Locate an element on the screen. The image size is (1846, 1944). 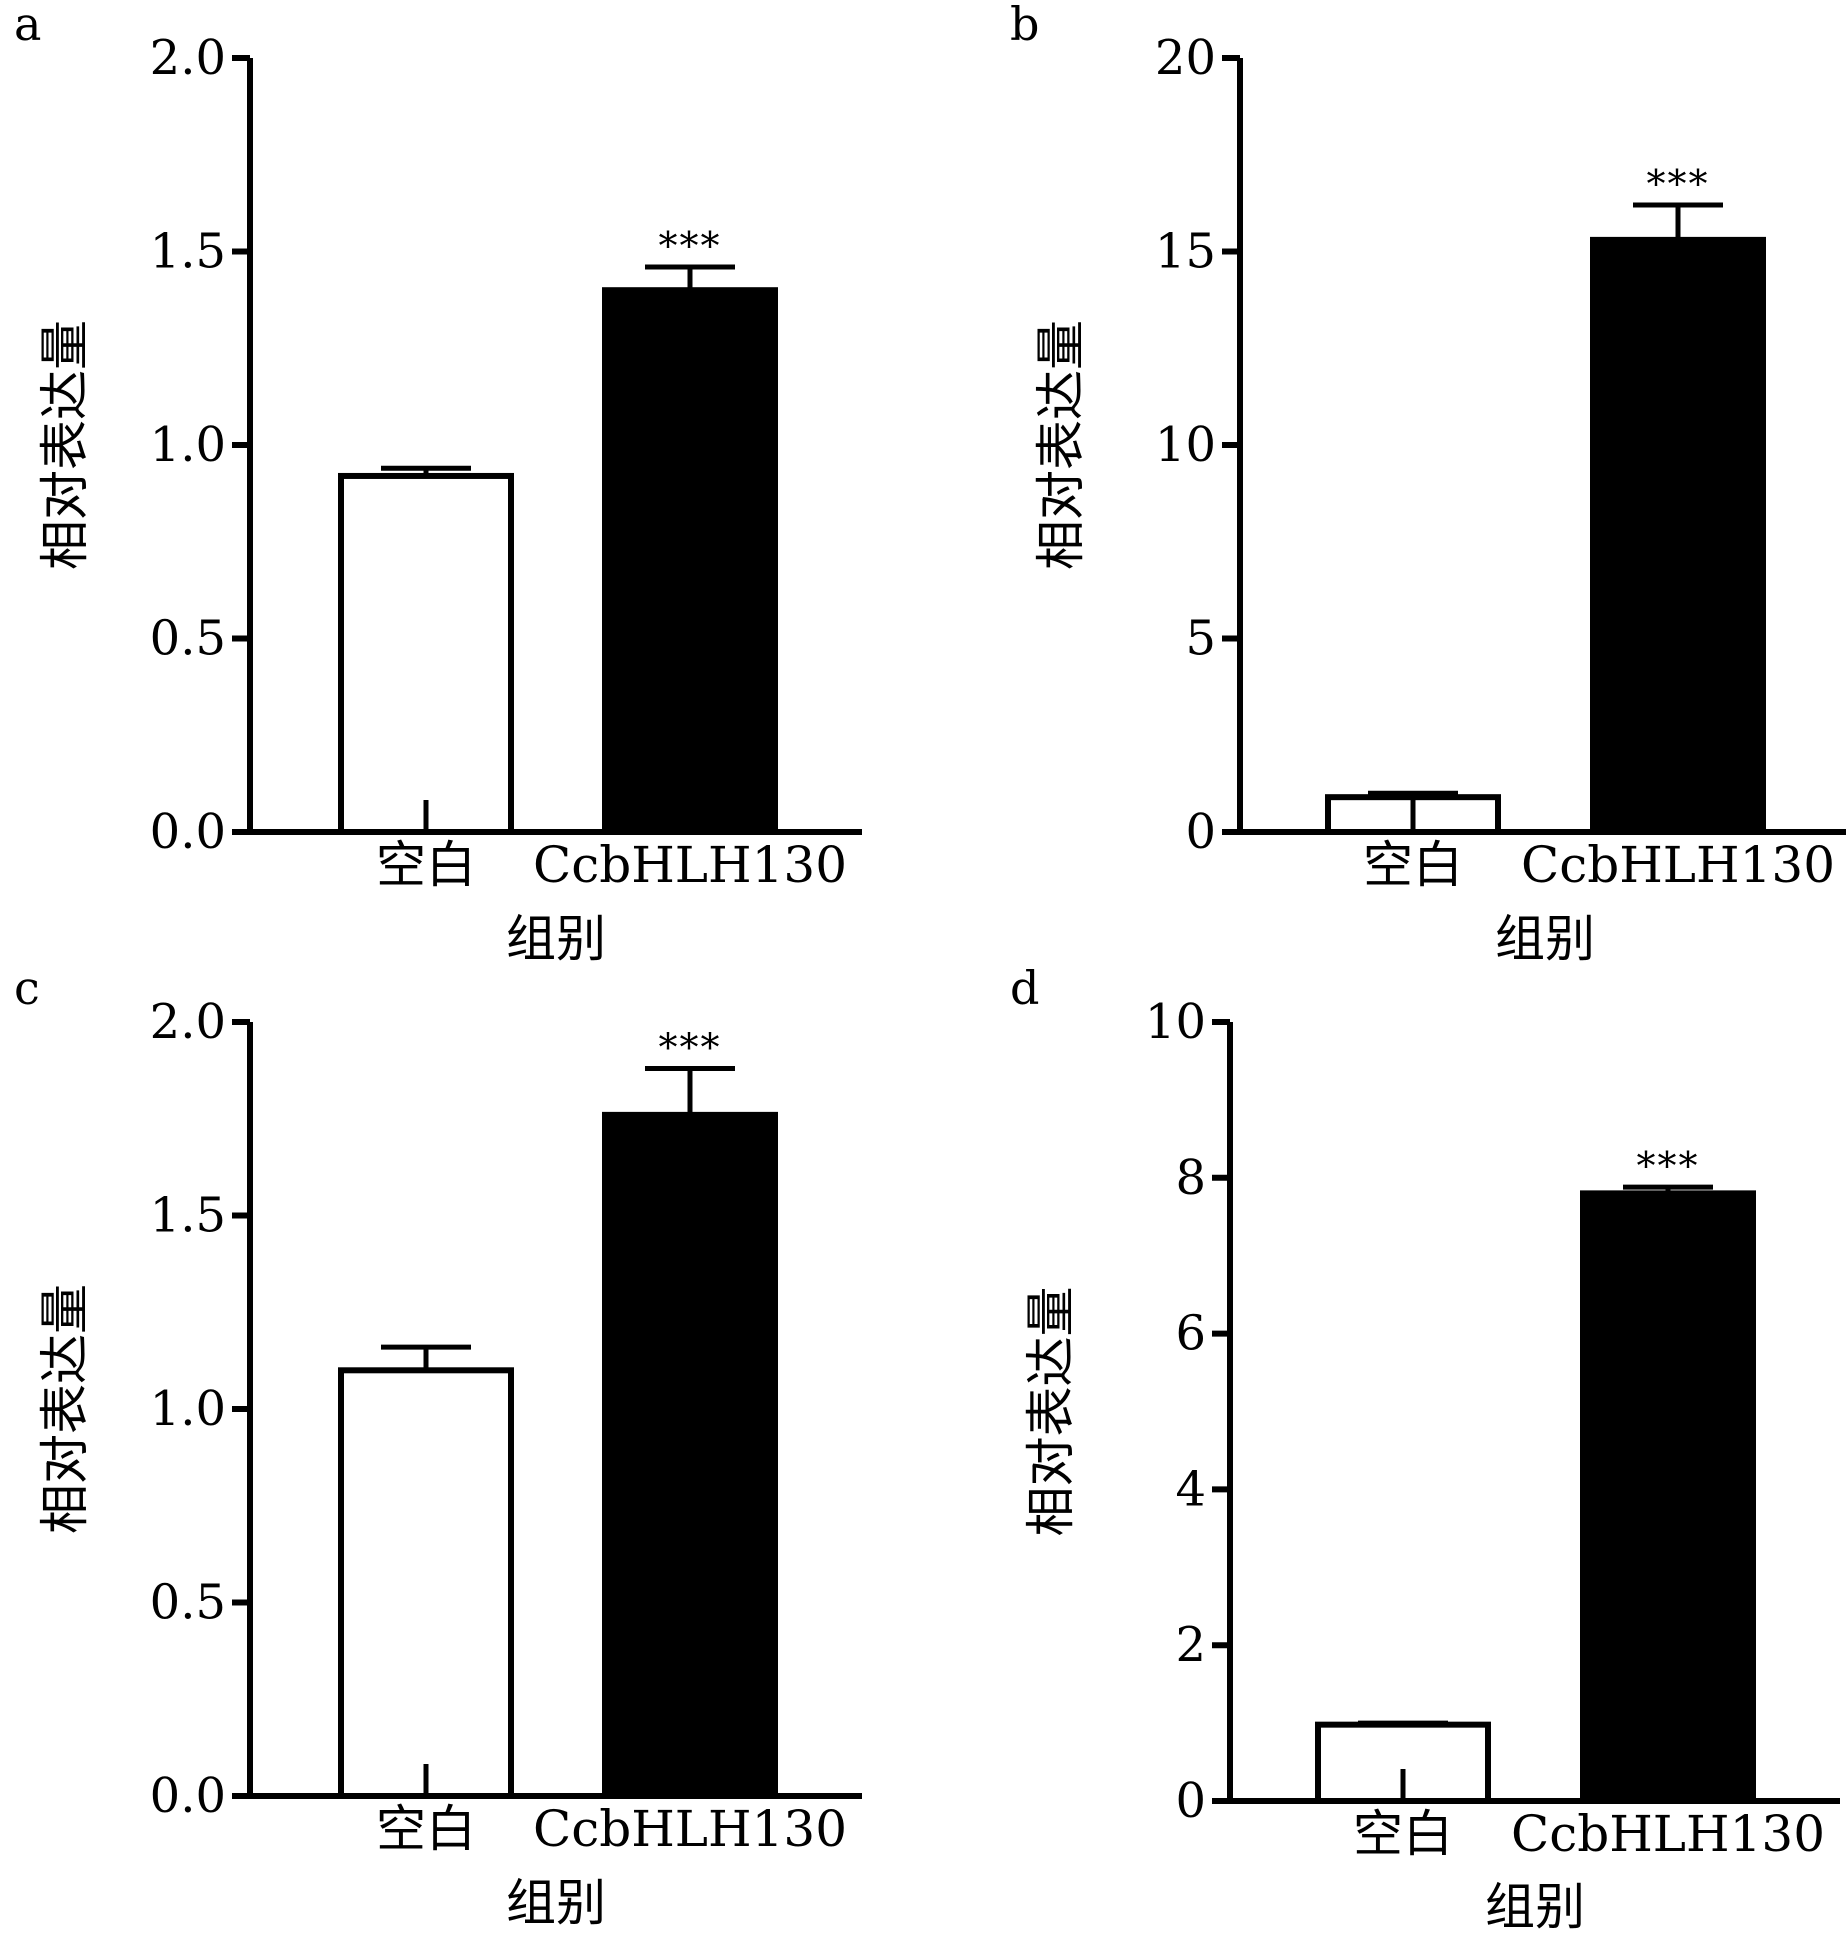
y-tick-label: 5 is located at coordinates (1200, 639).